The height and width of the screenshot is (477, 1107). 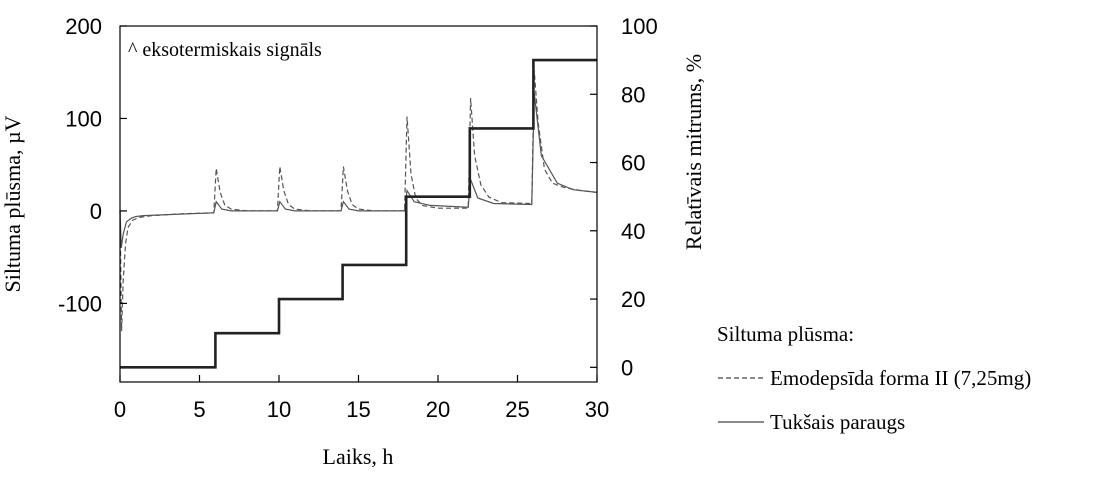 I want to click on y-axis-label-left: Siltuma plūsma, µV, so click(x=12, y=203).